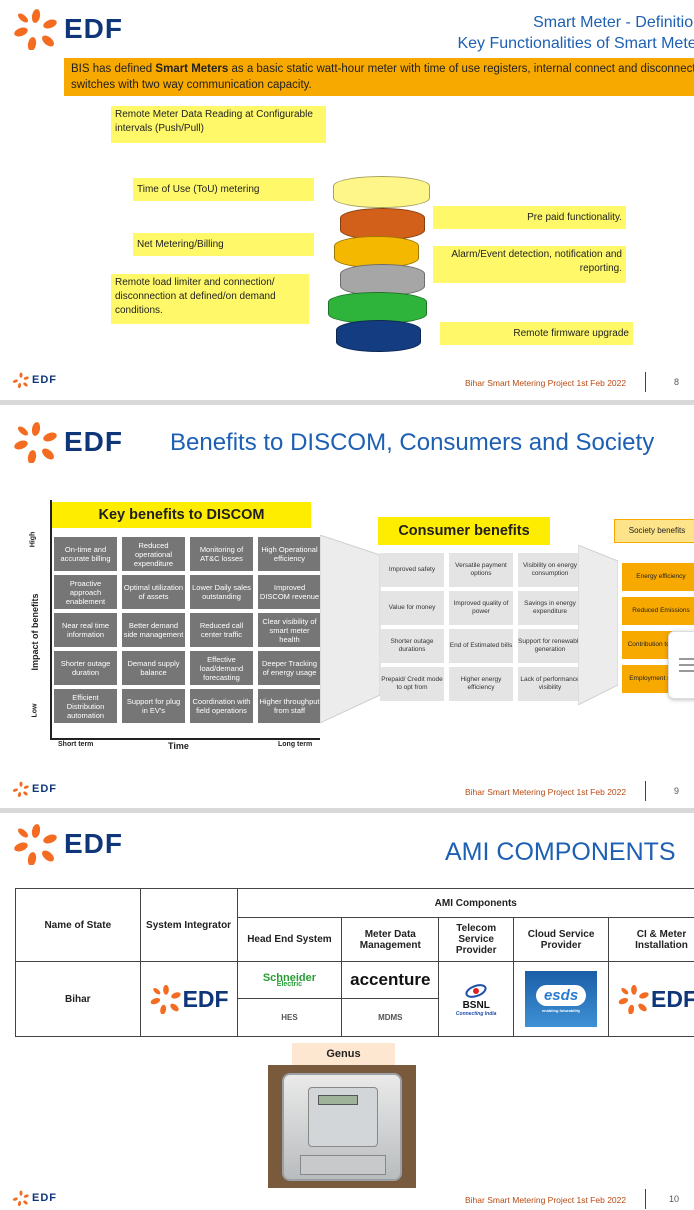  What do you see at coordinates (78, 999) in the screenshot?
I see `cell-state: Bihar` at bounding box center [78, 999].